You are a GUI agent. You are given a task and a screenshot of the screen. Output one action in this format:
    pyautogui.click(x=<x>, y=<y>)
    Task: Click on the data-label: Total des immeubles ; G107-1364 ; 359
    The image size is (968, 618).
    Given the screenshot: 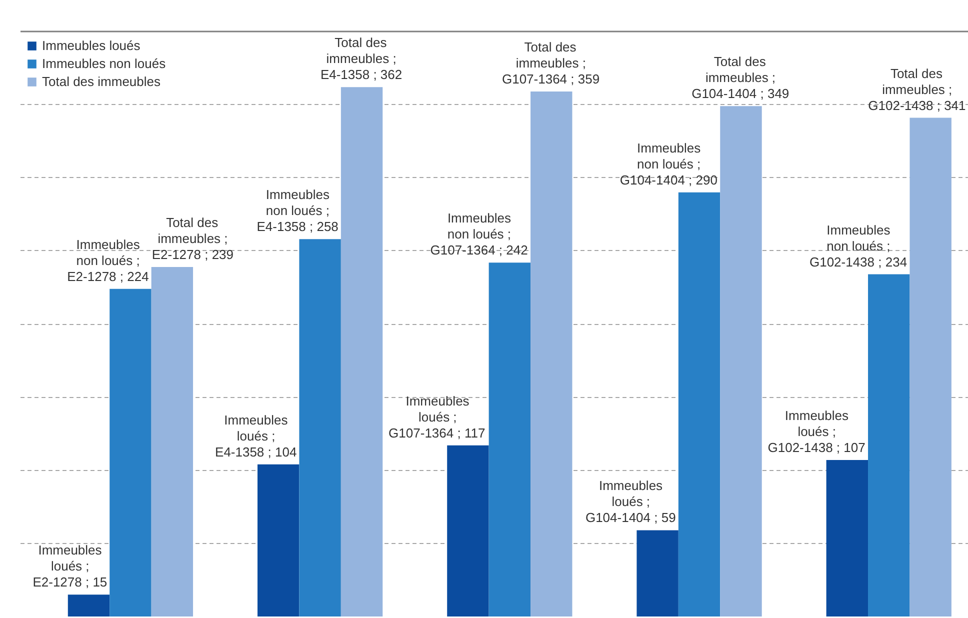 What is the action you would take?
    pyautogui.click(x=551, y=62)
    